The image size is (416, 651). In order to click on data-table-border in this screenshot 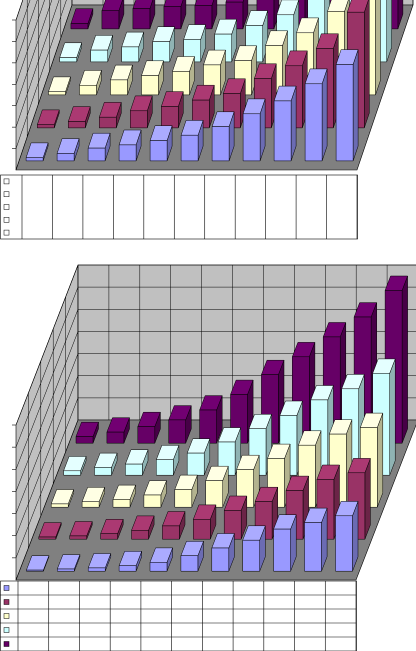, I will do `click(178, 615)`.